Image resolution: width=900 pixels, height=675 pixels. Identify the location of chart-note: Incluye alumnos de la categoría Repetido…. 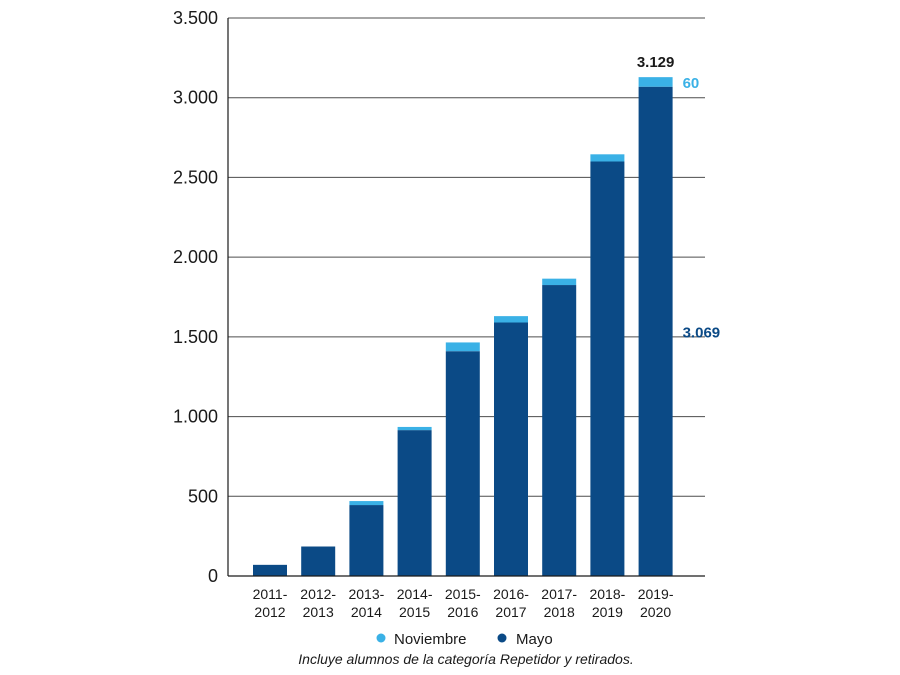
(465, 659).